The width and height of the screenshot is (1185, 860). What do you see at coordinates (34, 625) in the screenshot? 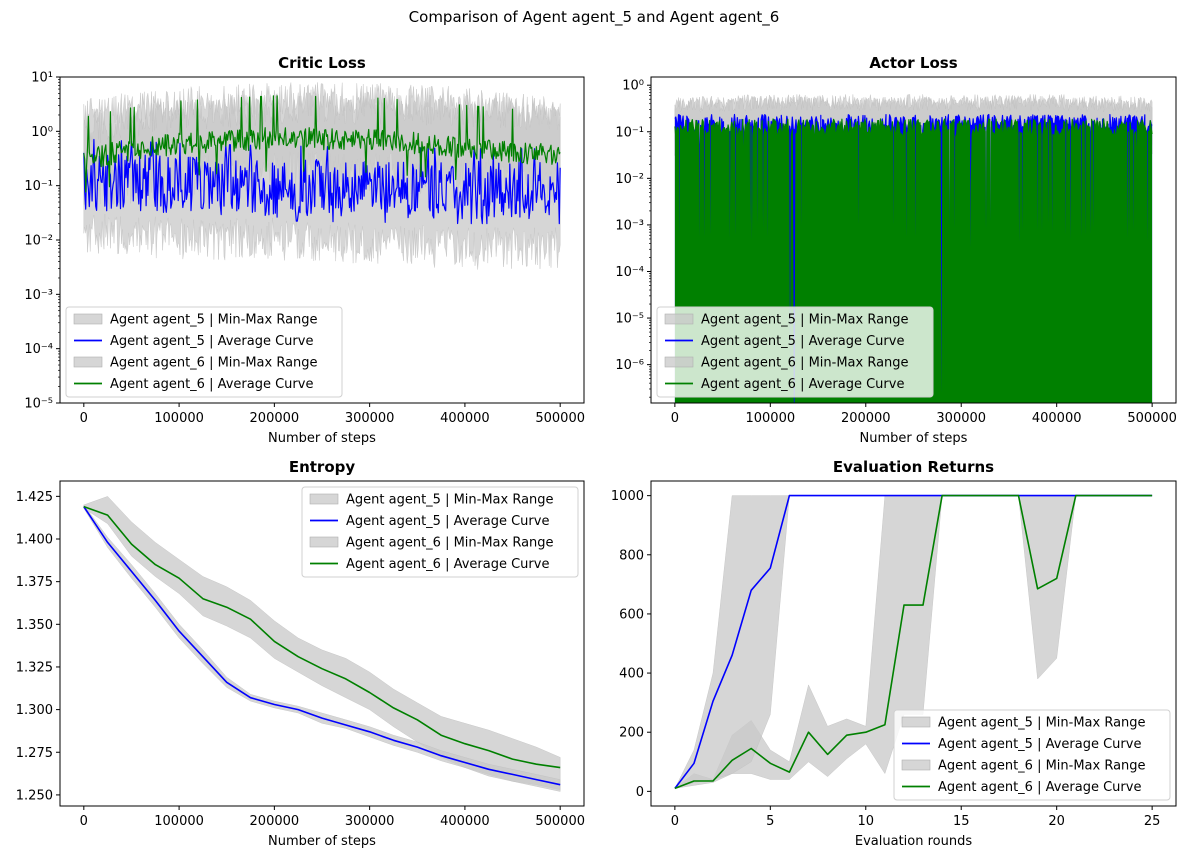
I see `y-tick-label: 1.350` at bounding box center [34, 625].